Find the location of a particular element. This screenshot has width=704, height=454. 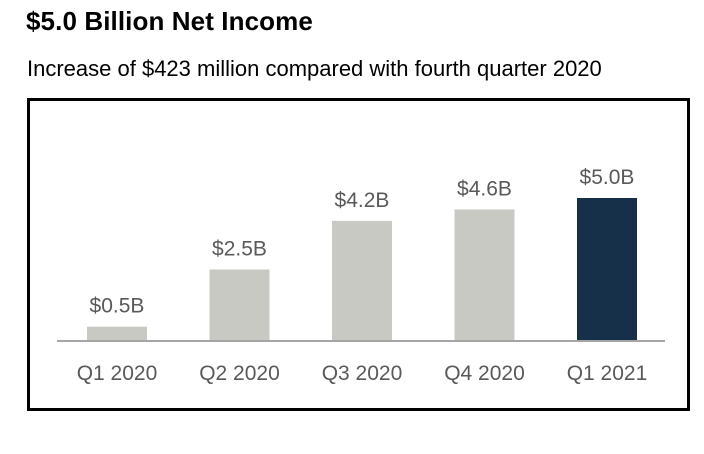

bar-q1-2020 is located at coordinates (117, 333).